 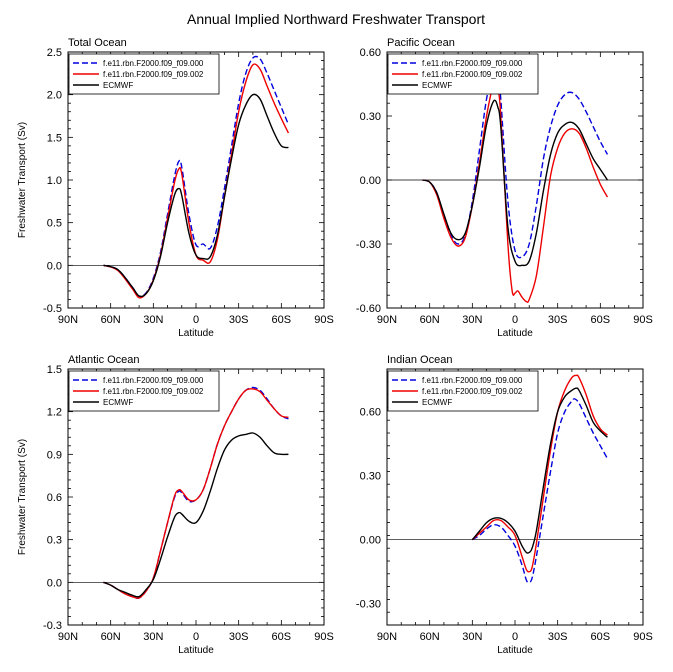 I want to click on y-tick-label: 0.9, so click(x=54, y=455).